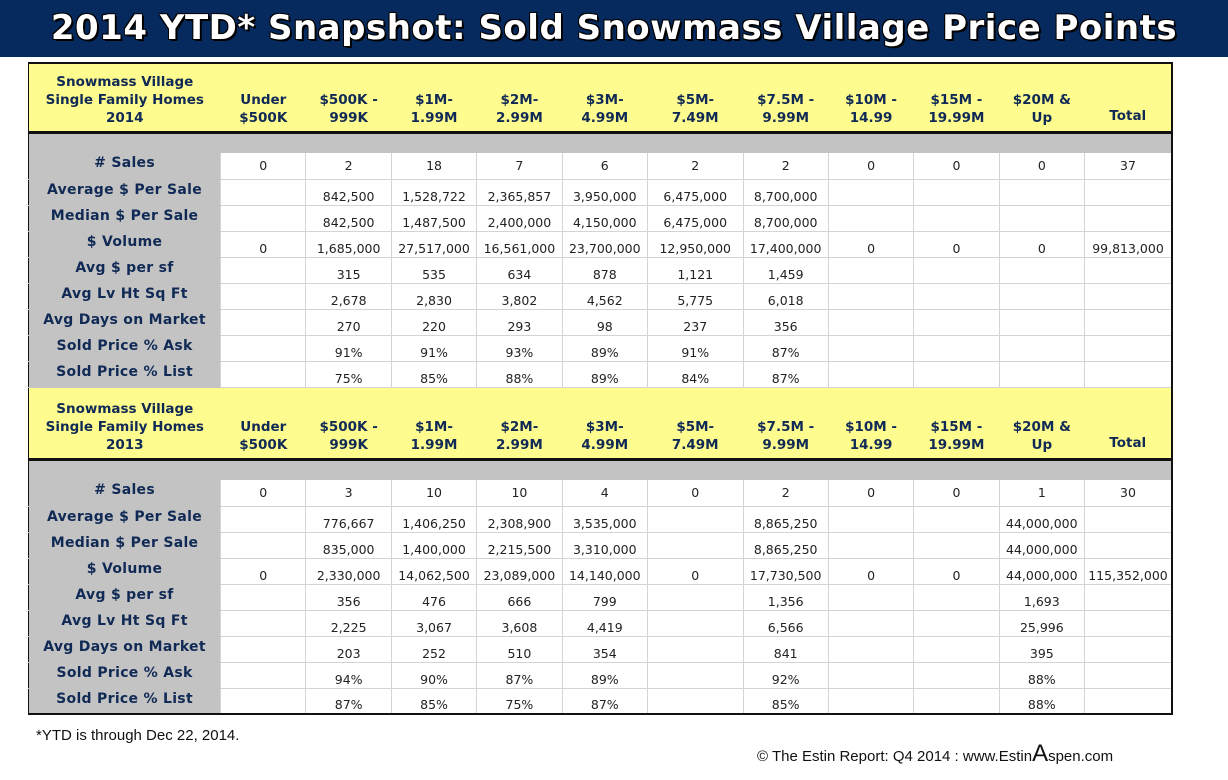 The height and width of the screenshot is (780, 1228). Describe the element at coordinates (600, 493) in the screenshot. I see `table-row: # Sales 0 3 10 10 4 0 2 0 0 1 30` at that location.